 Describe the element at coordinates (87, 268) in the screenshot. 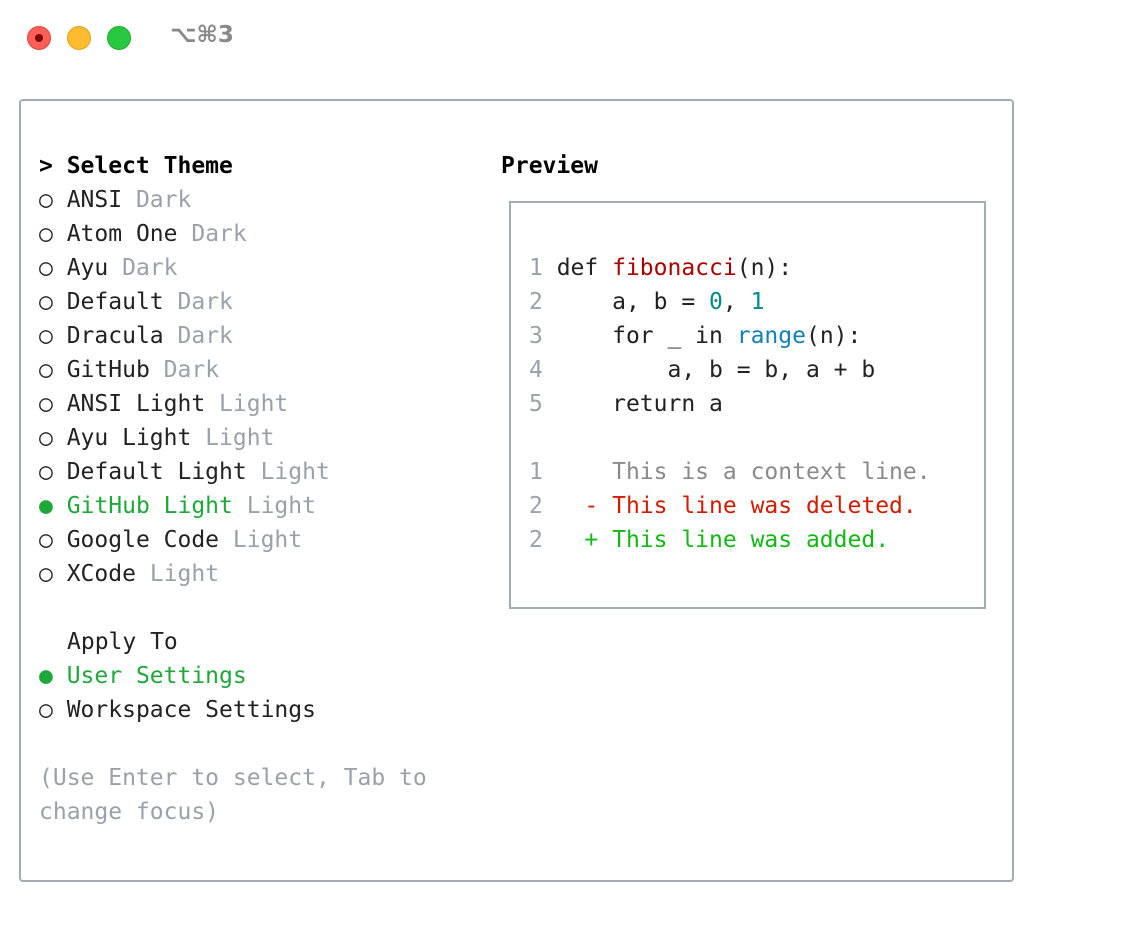

I see `theme-name: Ayu` at that location.